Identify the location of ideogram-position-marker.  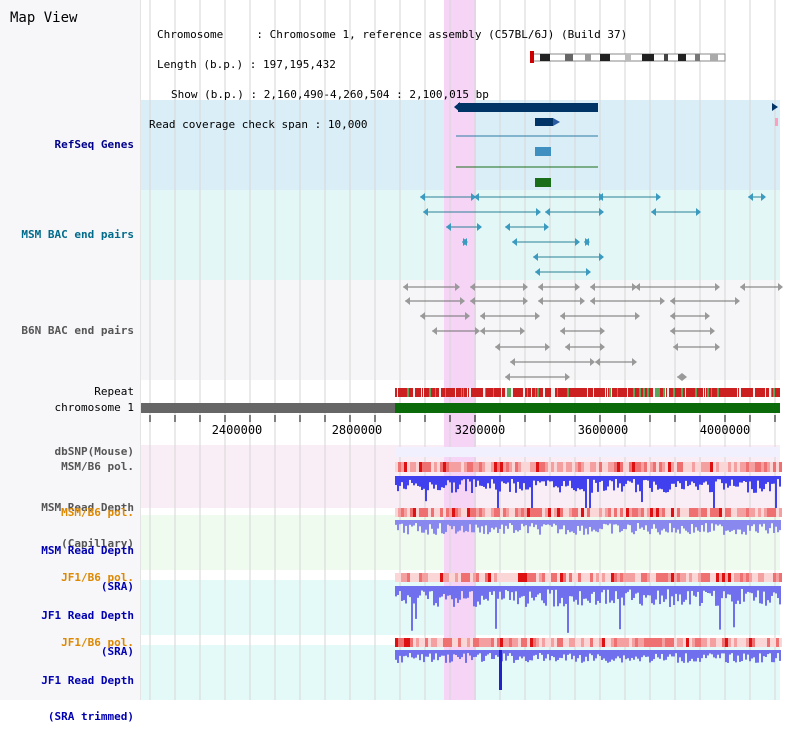
(532, 57).